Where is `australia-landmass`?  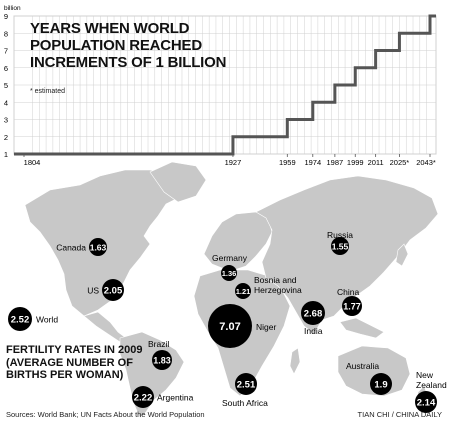 australia-landmass is located at coordinates (374, 371).